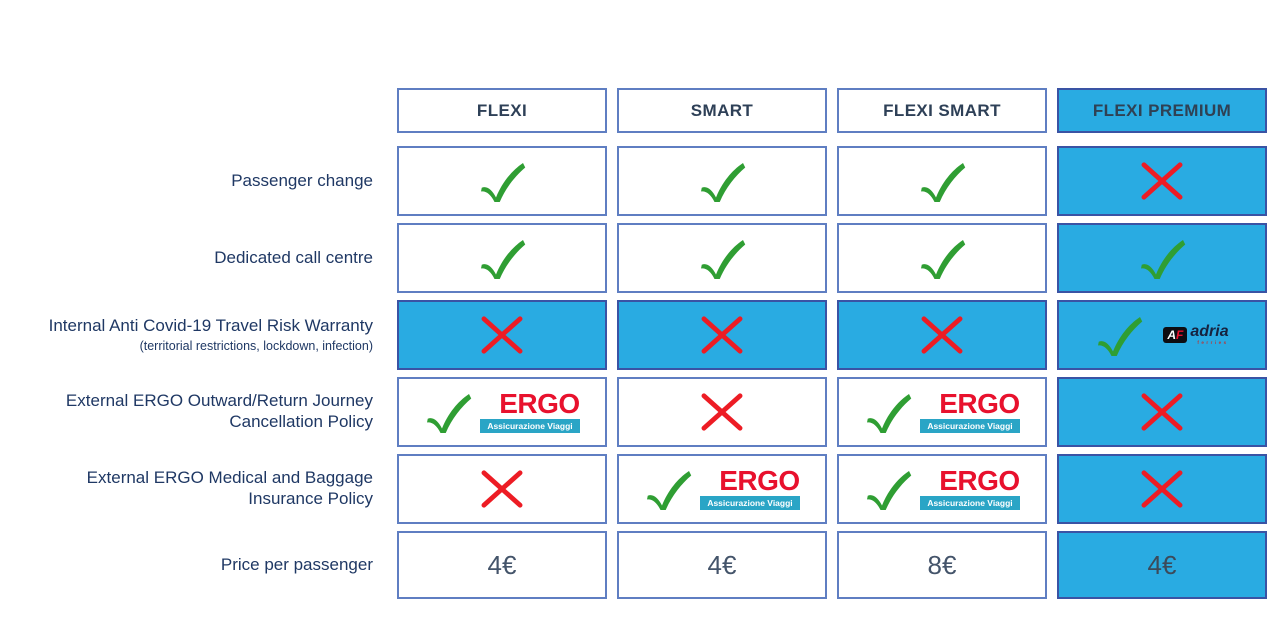 This screenshot has height=641, width=1280. I want to click on cell-internal-anti-covid-flexi-smart, so click(942, 335).